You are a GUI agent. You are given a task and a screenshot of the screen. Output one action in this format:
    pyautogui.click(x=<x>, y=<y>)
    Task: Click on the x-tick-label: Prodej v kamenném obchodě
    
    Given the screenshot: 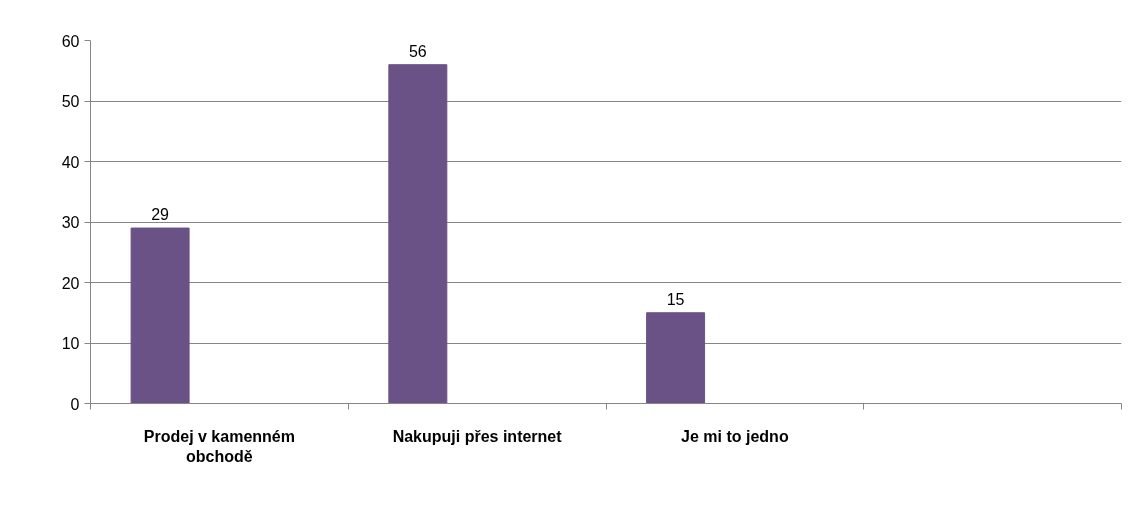 What is the action you would take?
    pyautogui.click(x=219, y=446)
    